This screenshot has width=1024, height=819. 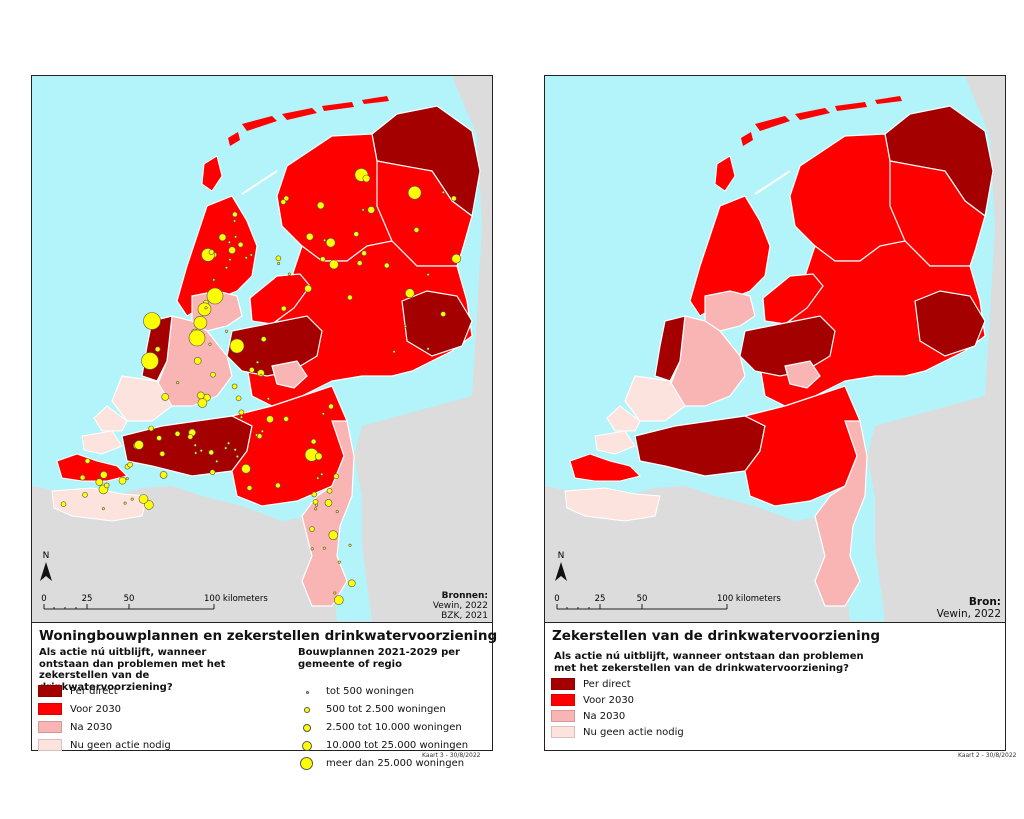 What do you see at coordinates (75, 728) in the screenshot?
I see `legend-item-na-2030: Na 2030` at bounding box center [75, 728].